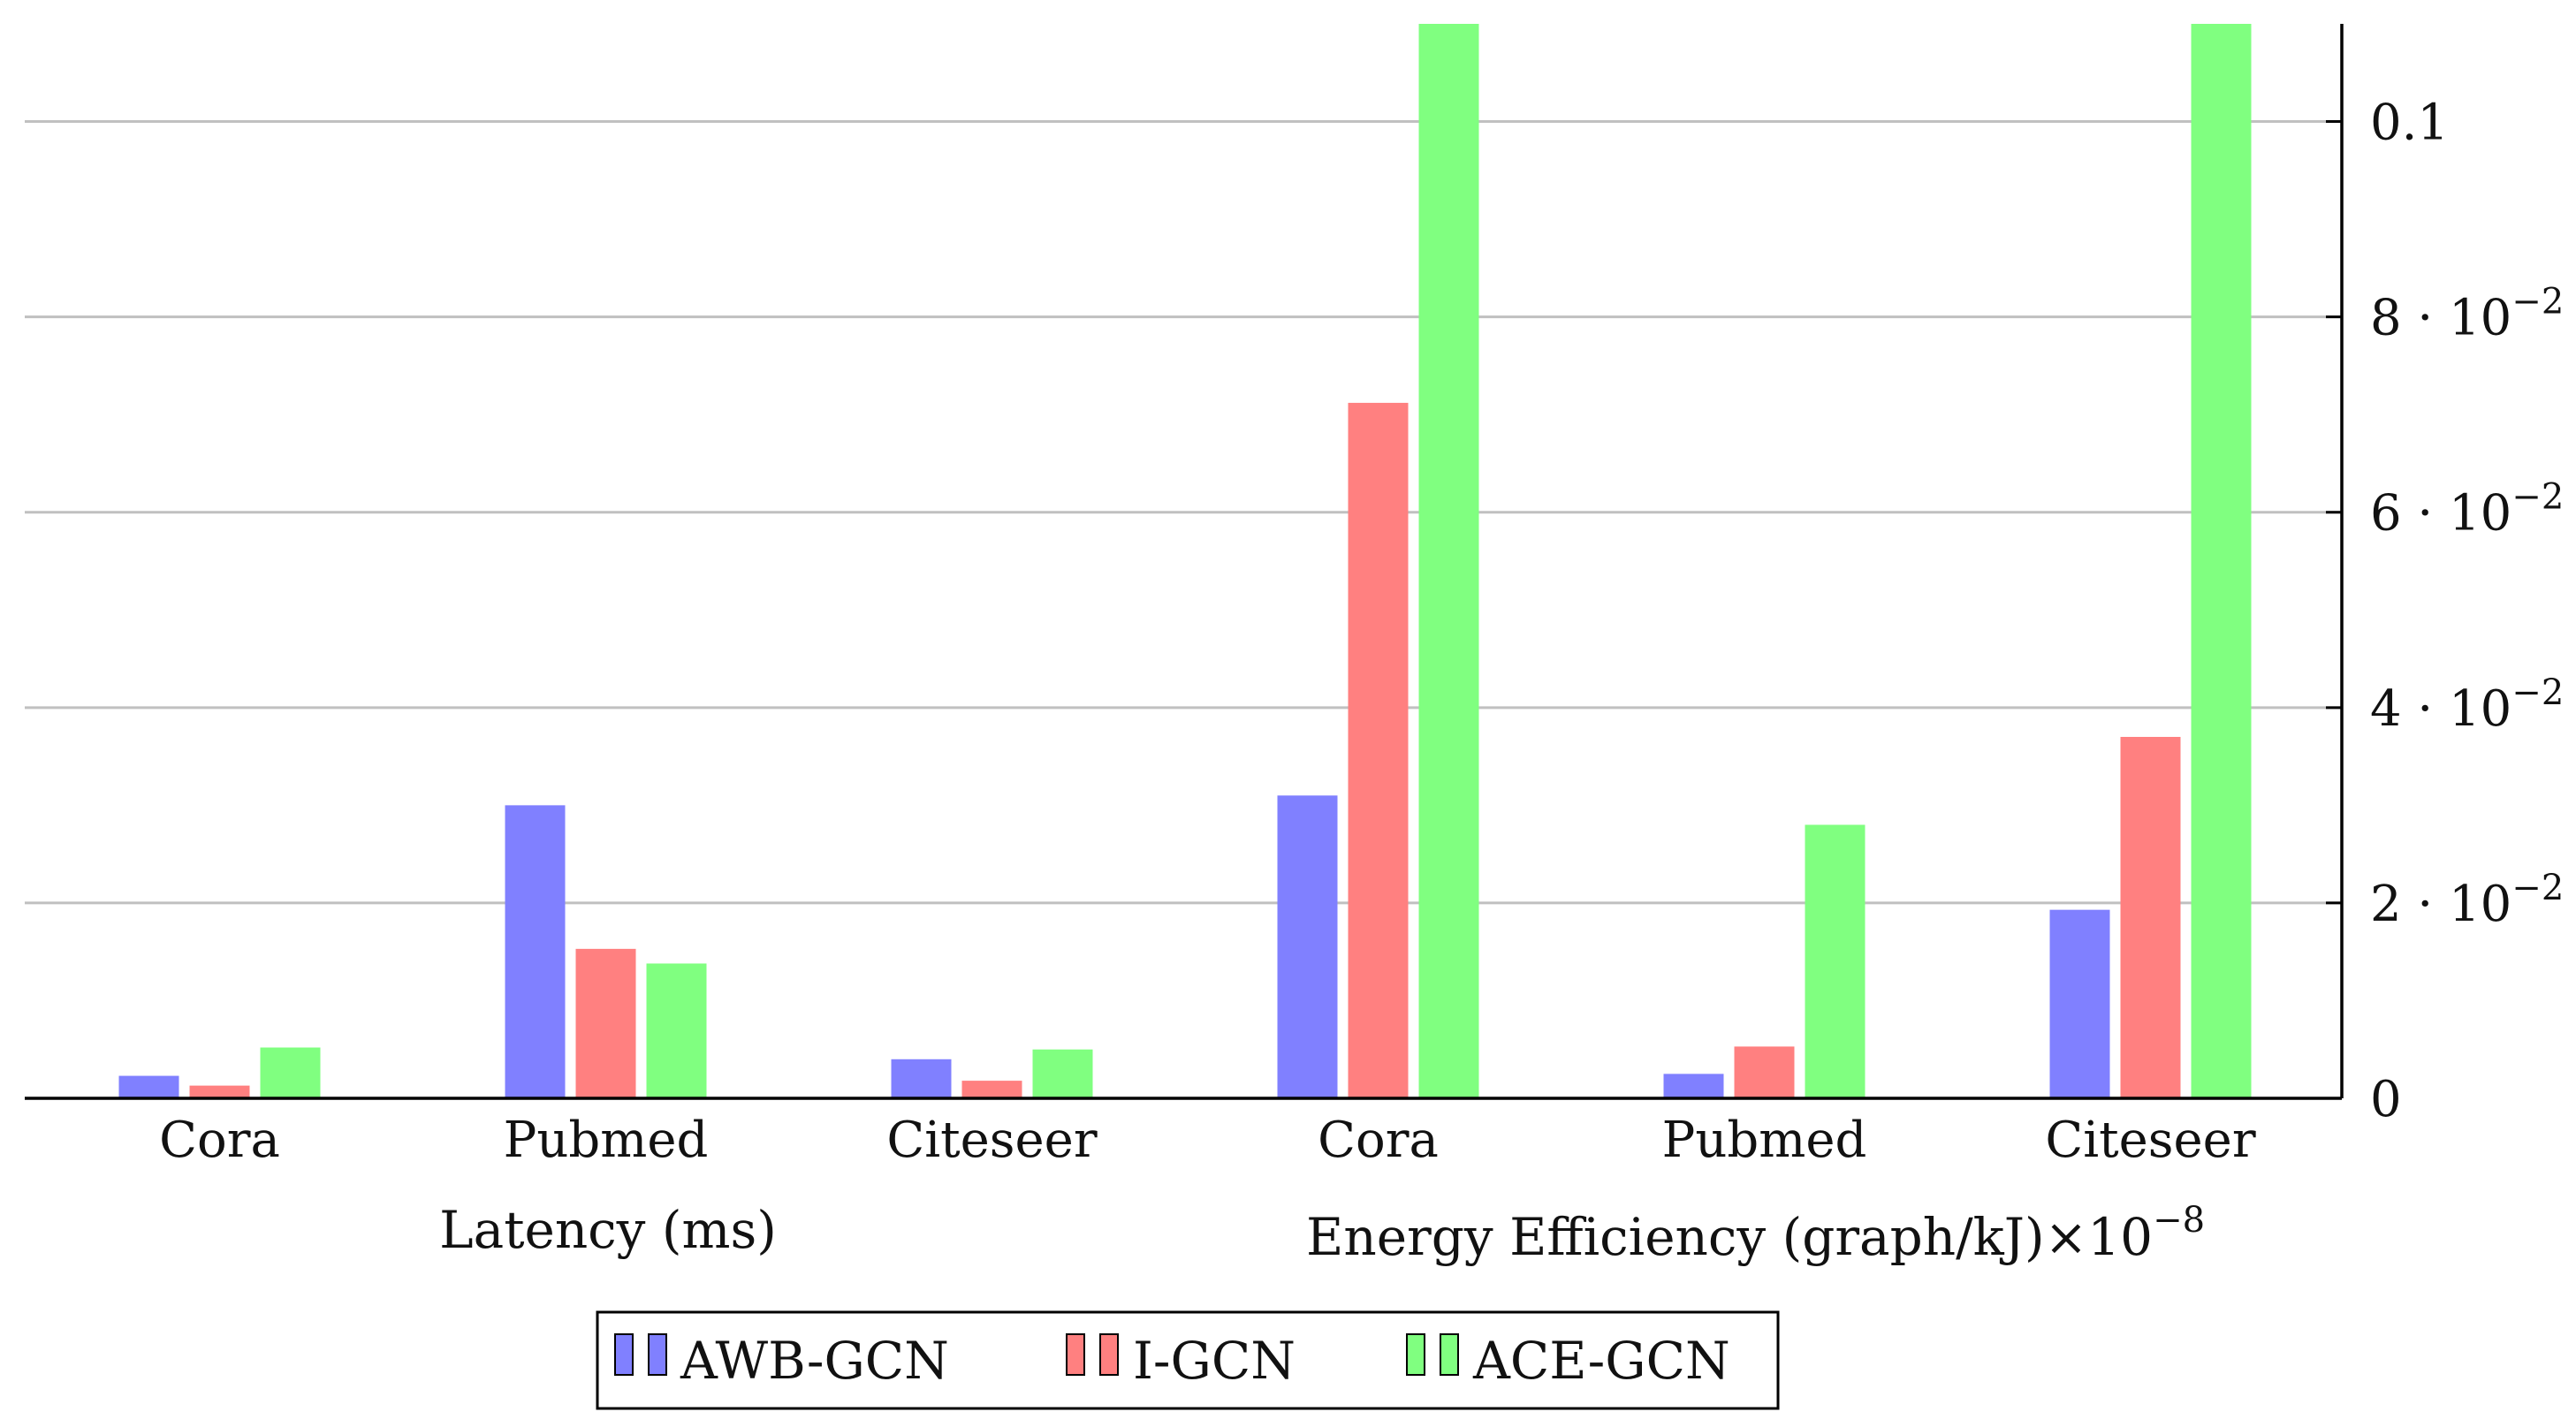 This screenshot has width=2576, height=1427. I want to click on y-tick-label: 4 · 10⁻², so click(2467, 705).